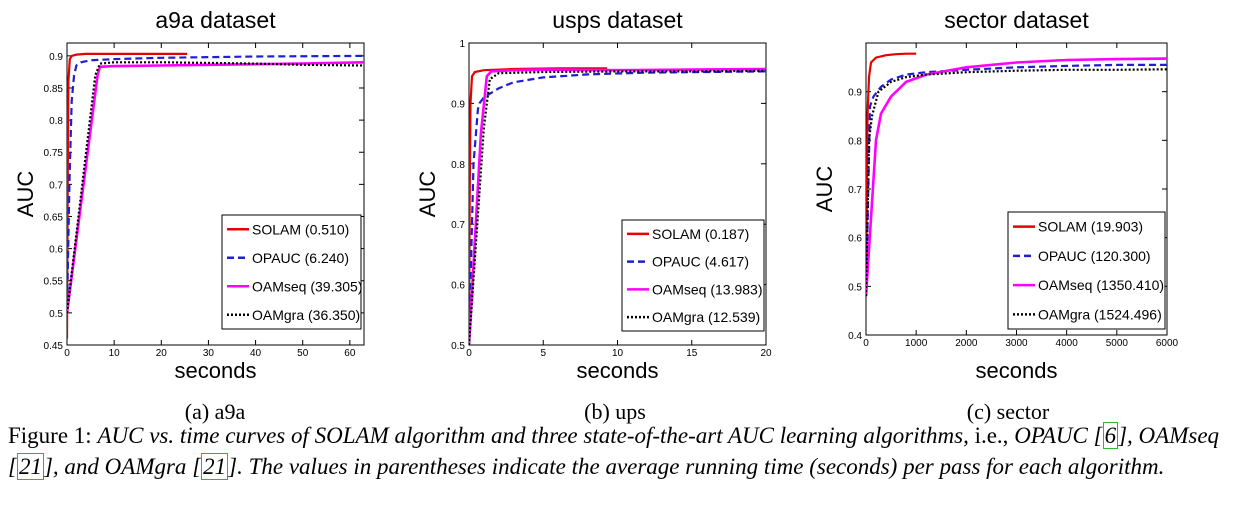  I want to click on caption-prefix: Figure 1:, so click(50, 435).